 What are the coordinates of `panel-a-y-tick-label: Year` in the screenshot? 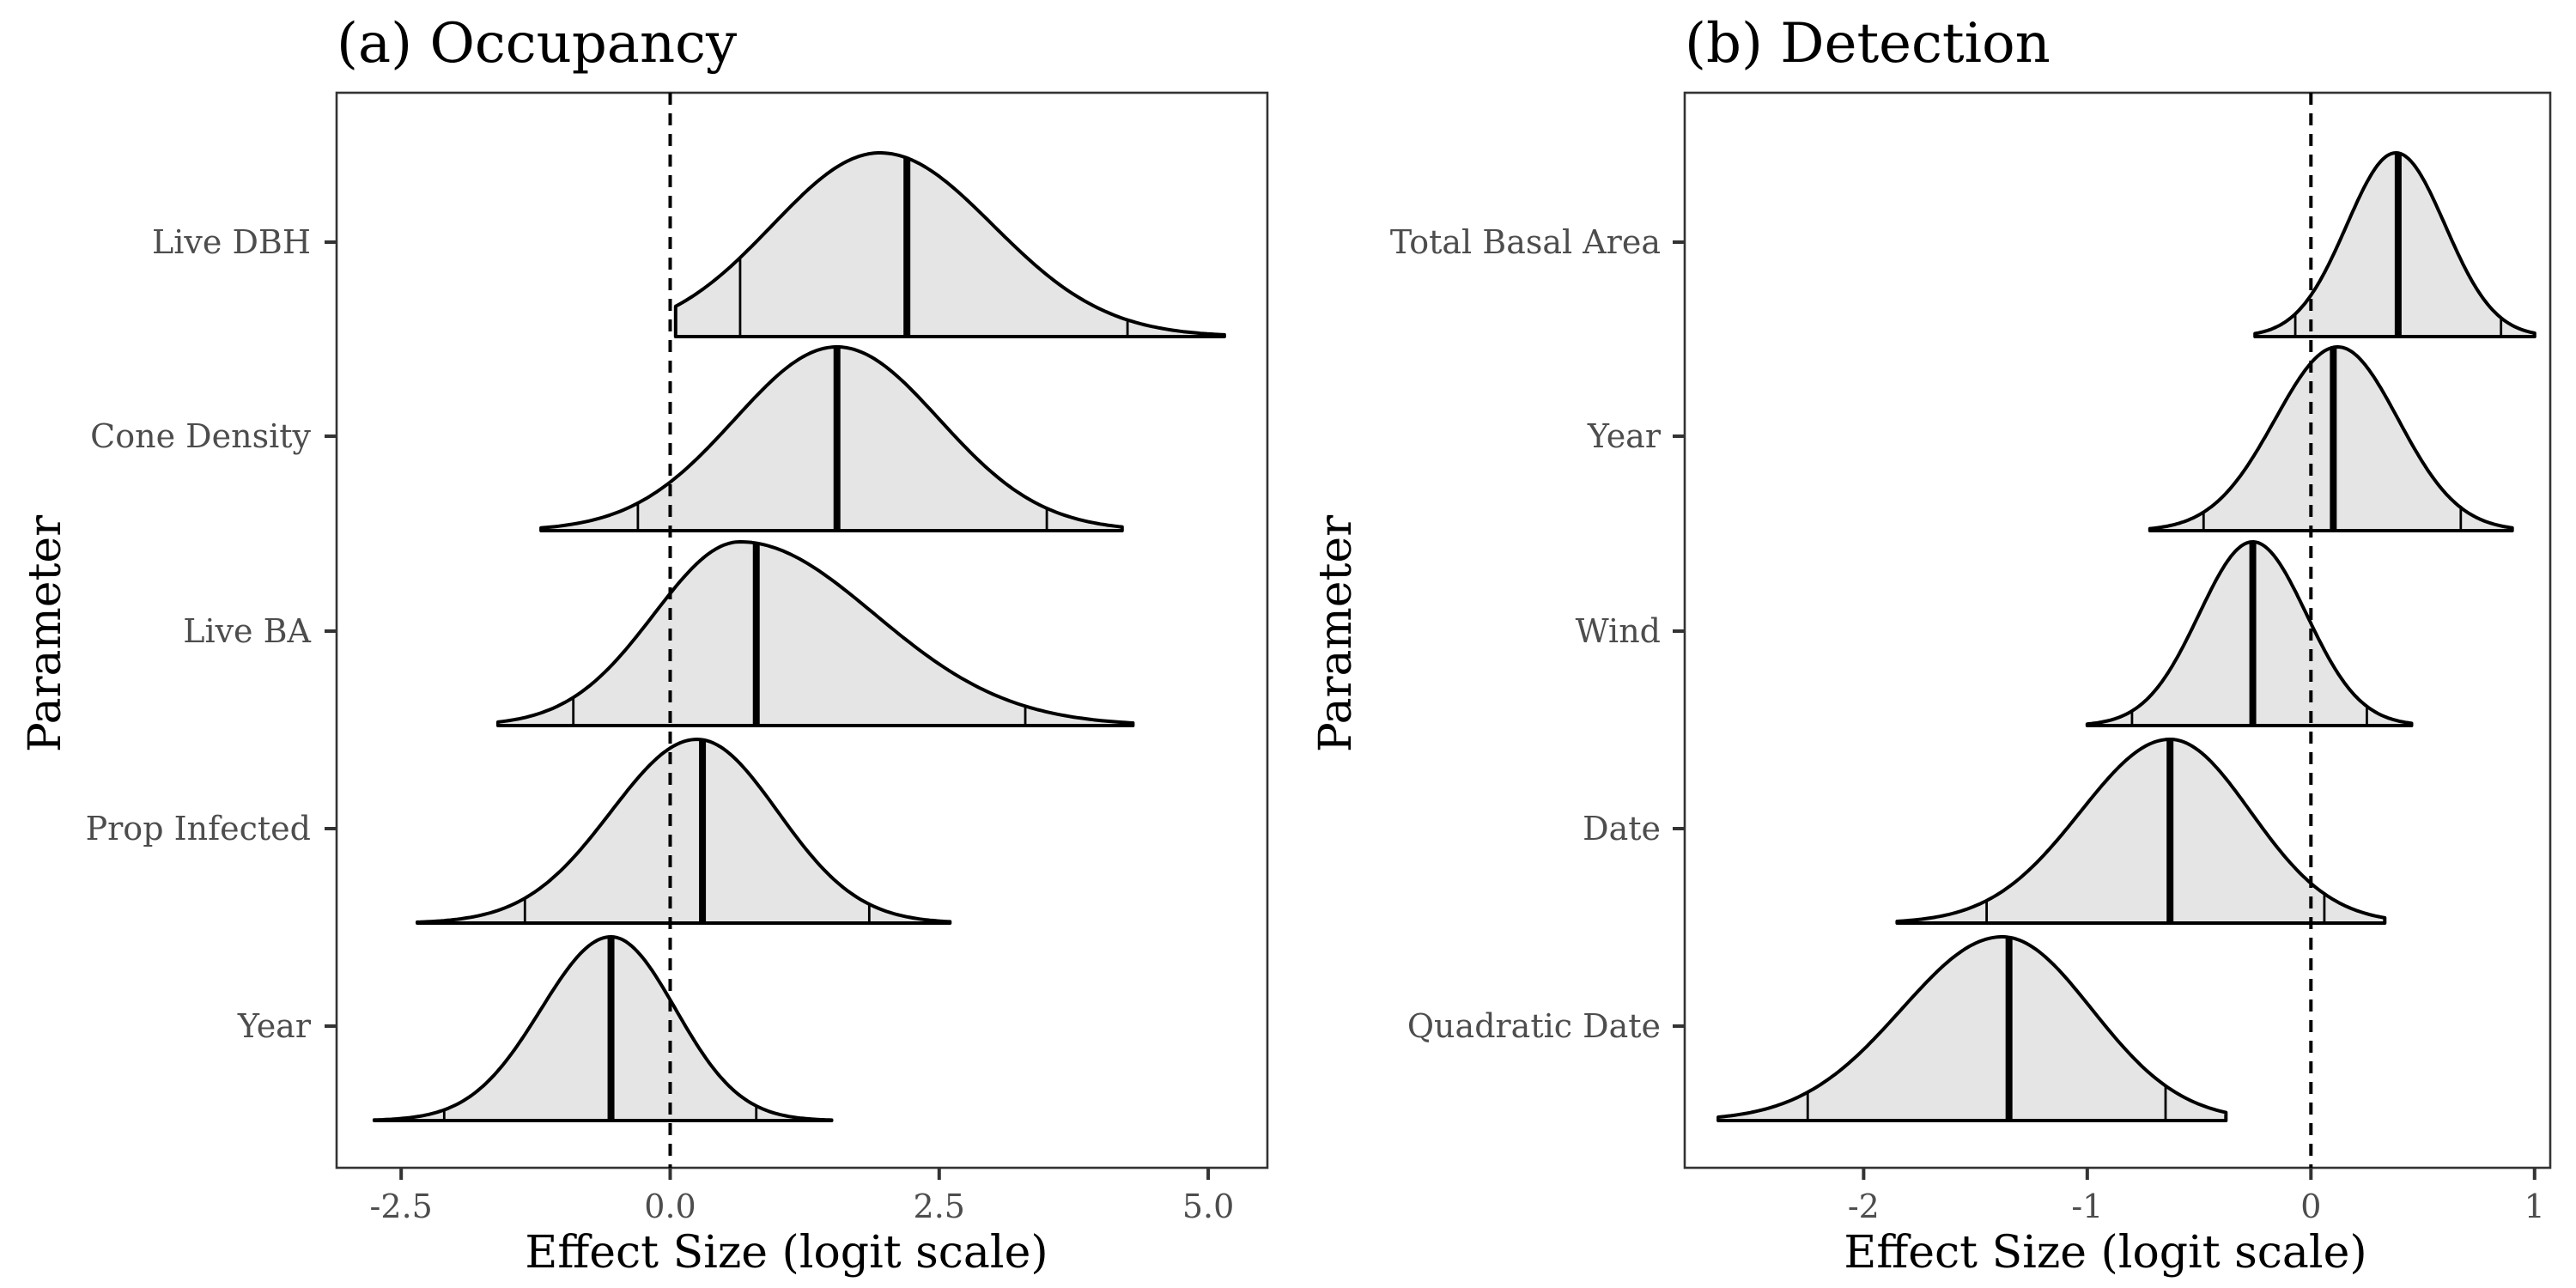 It's located at (274, 1026).